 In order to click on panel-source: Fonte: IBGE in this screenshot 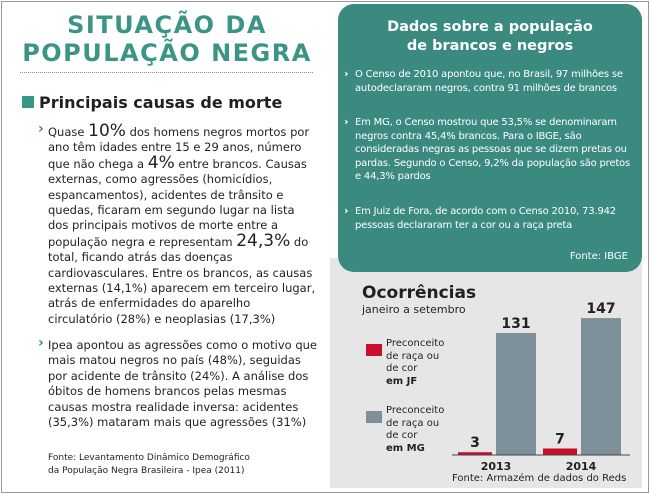, I will do `click(598, 256)`.